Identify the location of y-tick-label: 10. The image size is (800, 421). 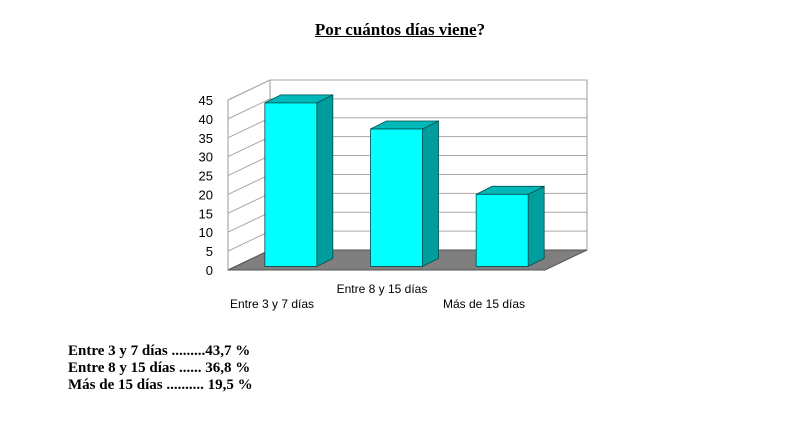
(206, 232).